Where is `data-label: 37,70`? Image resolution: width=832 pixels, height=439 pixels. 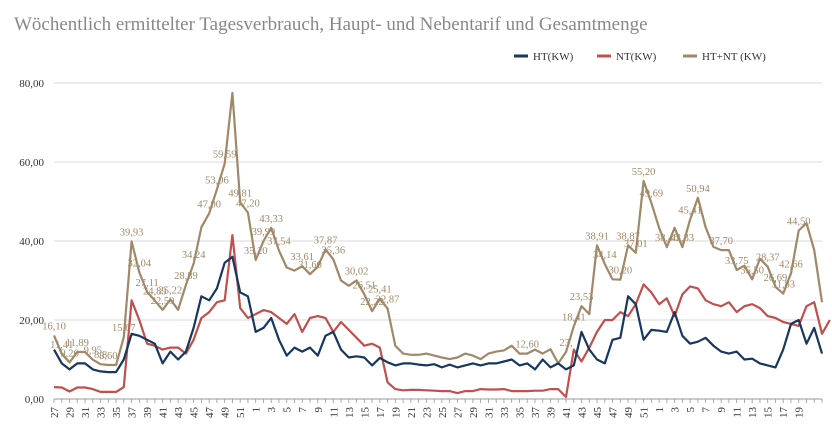 data-label: 37,70 is located at coordinates (721, 241).